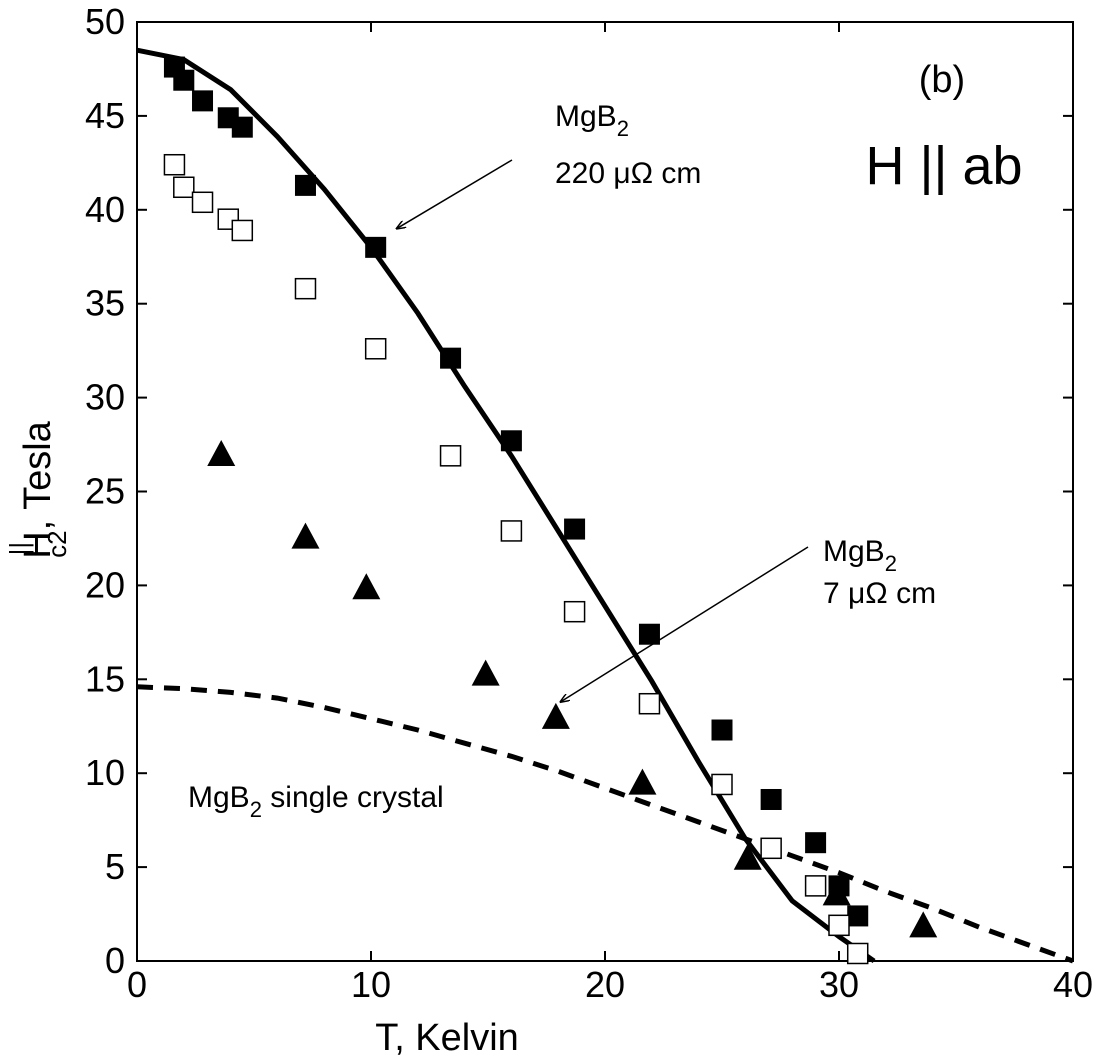 This screenshot has height=1057, width=1100. Describe the element at coordinates (105, 678) in the screenshot. I see `y-tick-label: 15` at that location.